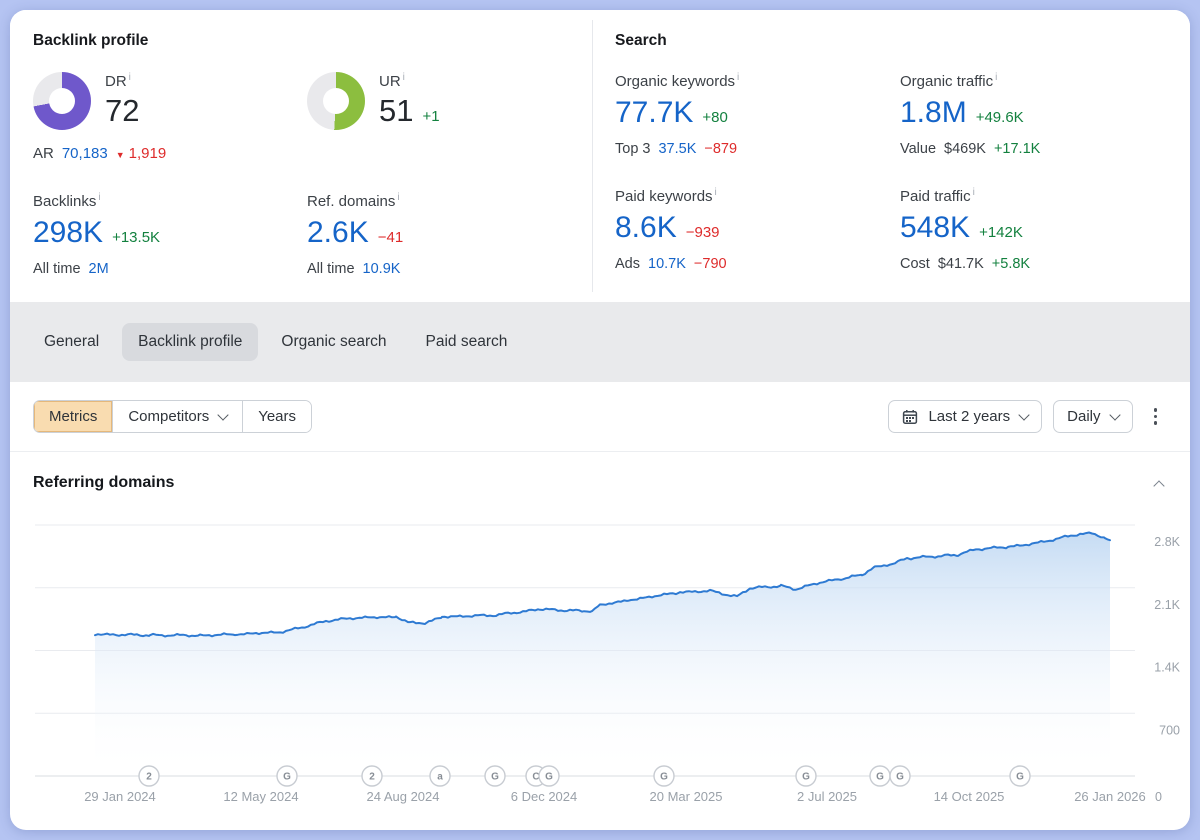 This screenshot has height=840, width=1200. What do you see at coordinates (402, 796) in the screenshot?
I see `svg-text: 24 Aug 2024` at bounding box center [402, 796].